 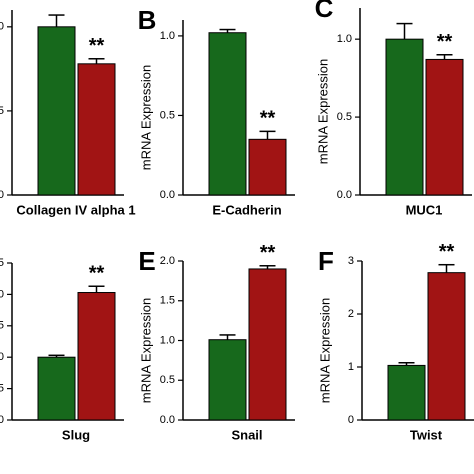 What do you see at coordinates (146, 261) in the screenshot?
I see `panel-letter: E` at bounding box center [146, 261].